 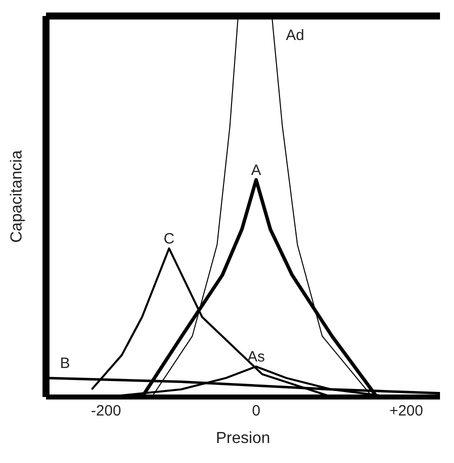 I want to click on series-label: B, so click(x=65, y=363).